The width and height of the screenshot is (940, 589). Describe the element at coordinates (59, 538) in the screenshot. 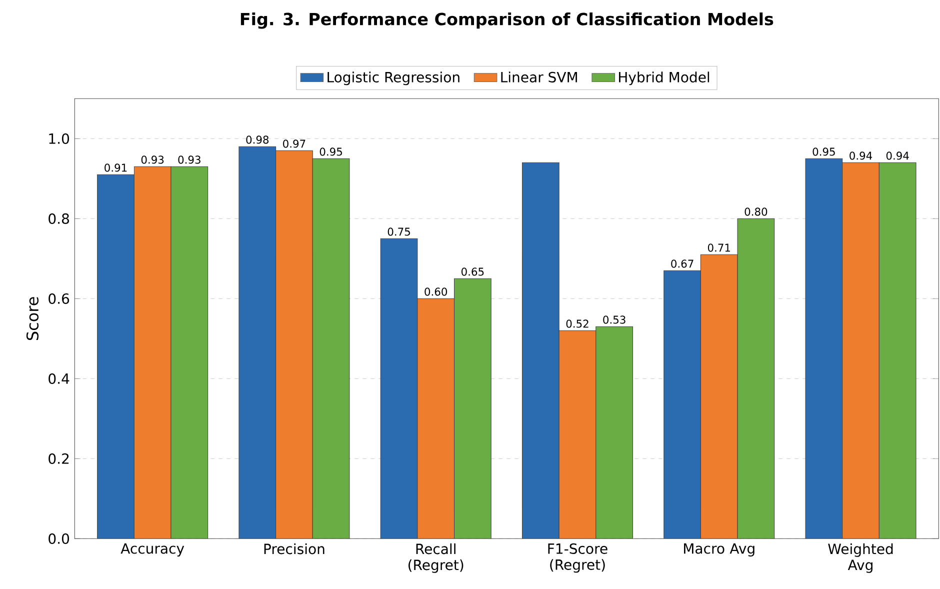

I see `y-tick-label: 0.0` at that location.